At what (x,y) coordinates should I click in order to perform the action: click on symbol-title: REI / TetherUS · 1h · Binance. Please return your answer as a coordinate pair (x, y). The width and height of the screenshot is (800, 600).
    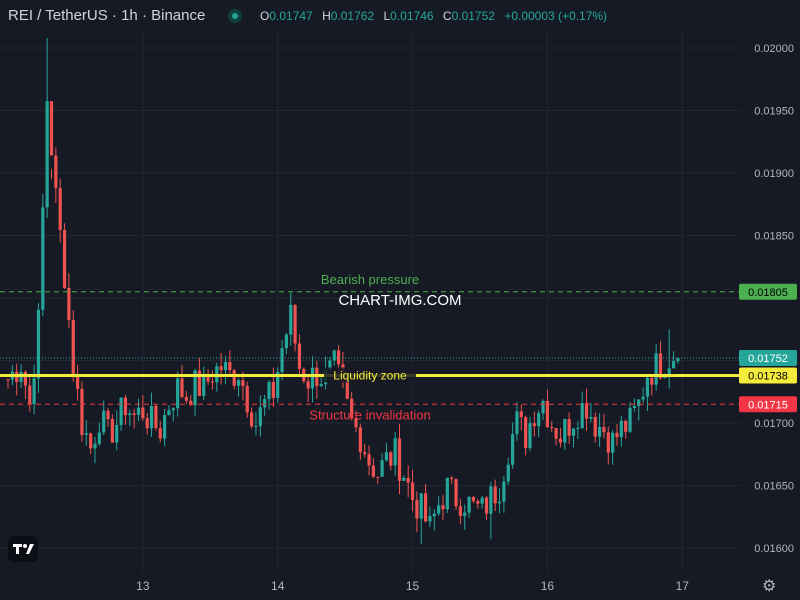
    Looking at the image, I should click on (107, 15).